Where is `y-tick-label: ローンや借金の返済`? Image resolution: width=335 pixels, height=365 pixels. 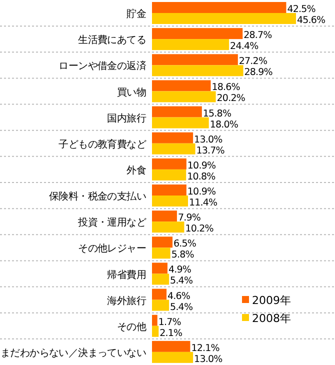
y-tick-label: ローンや借金の返済 is located at coordinates (102, 66).